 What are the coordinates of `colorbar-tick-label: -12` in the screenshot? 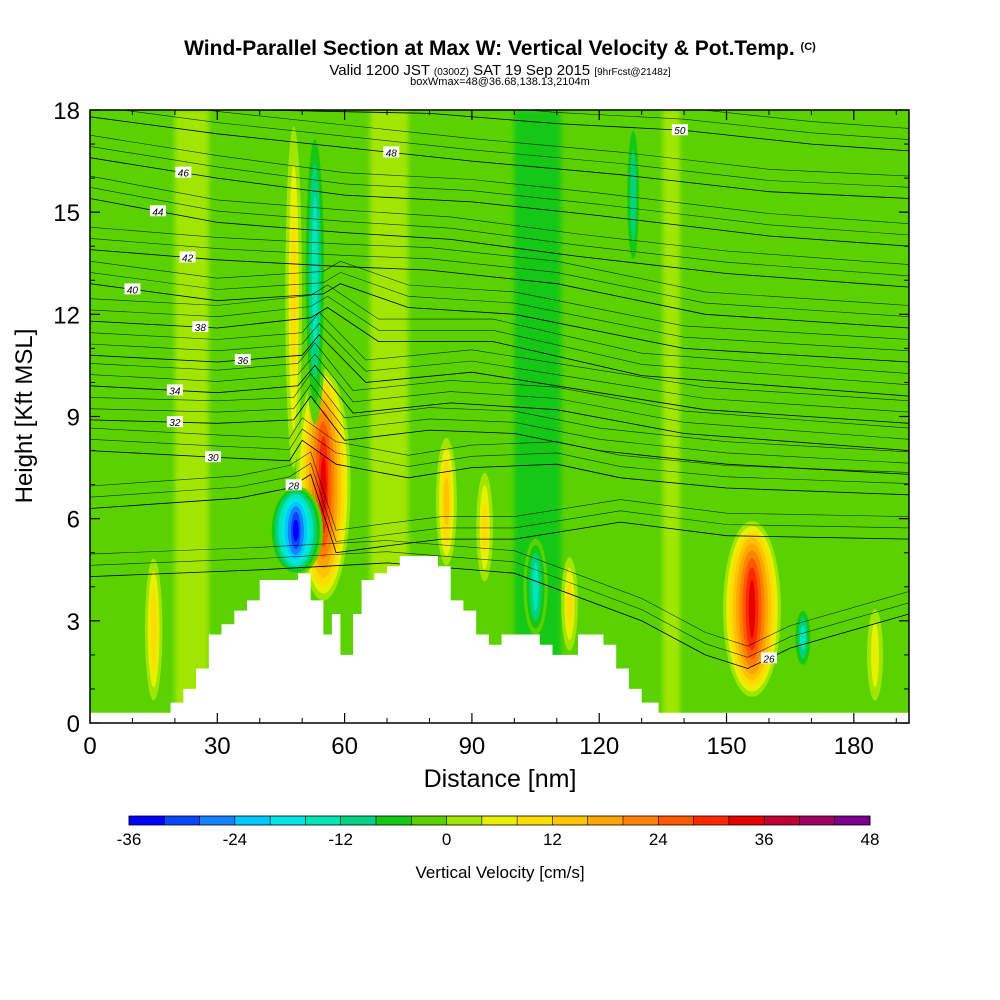 It's located at (340, 839).